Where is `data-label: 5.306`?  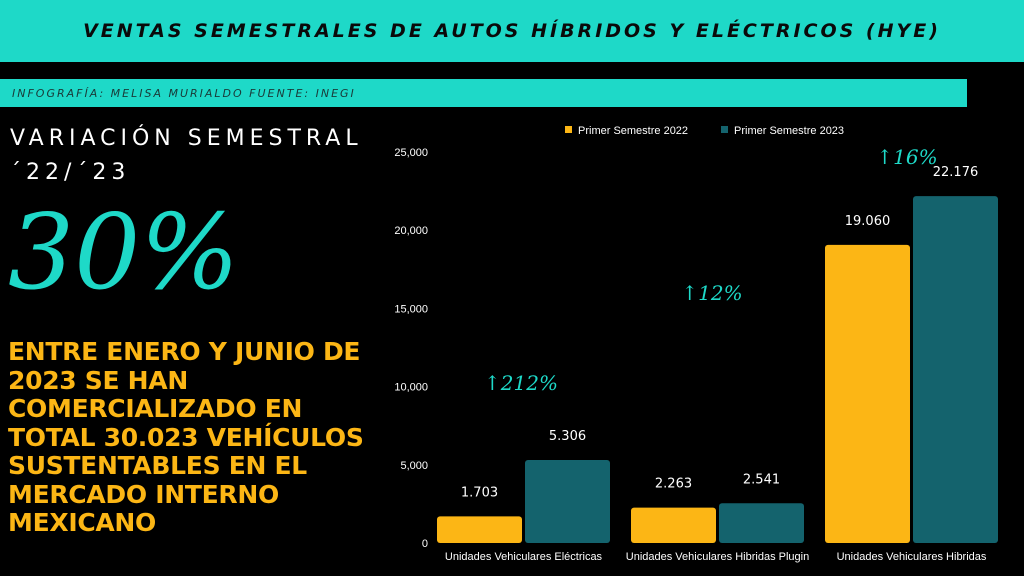
data-label: 5.306 is located at coordinates (567, 436).